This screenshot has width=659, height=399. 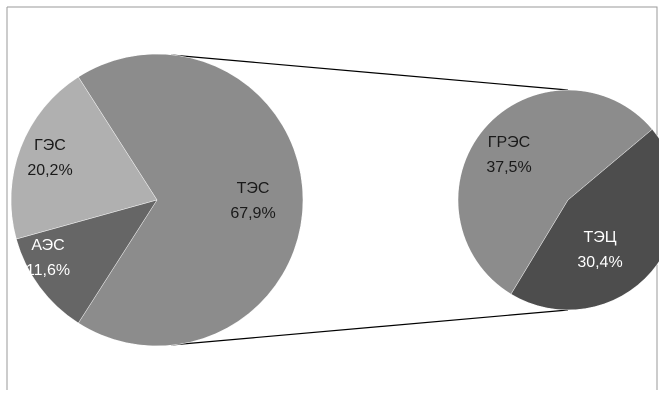 I want to click on slice-value-label: 67,9%, so click(x=252, y=213).